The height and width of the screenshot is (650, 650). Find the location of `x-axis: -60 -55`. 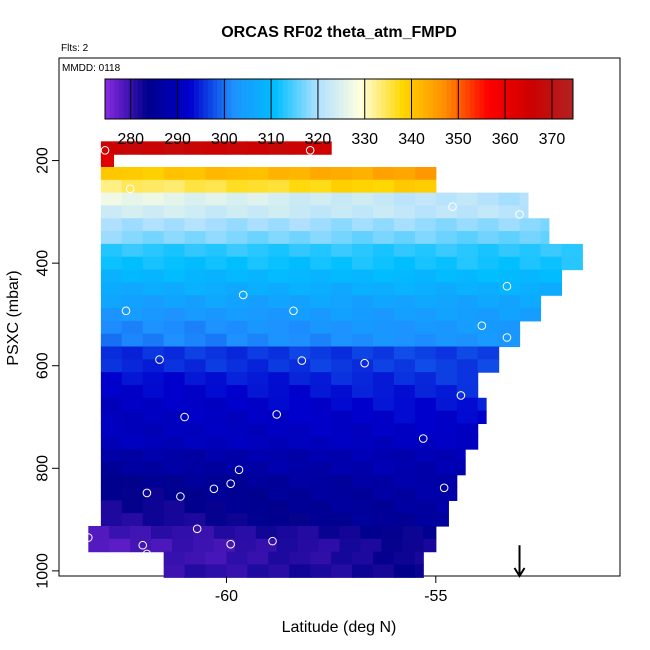

x-axis: -60 -55 is located at coordinates (331, 590).